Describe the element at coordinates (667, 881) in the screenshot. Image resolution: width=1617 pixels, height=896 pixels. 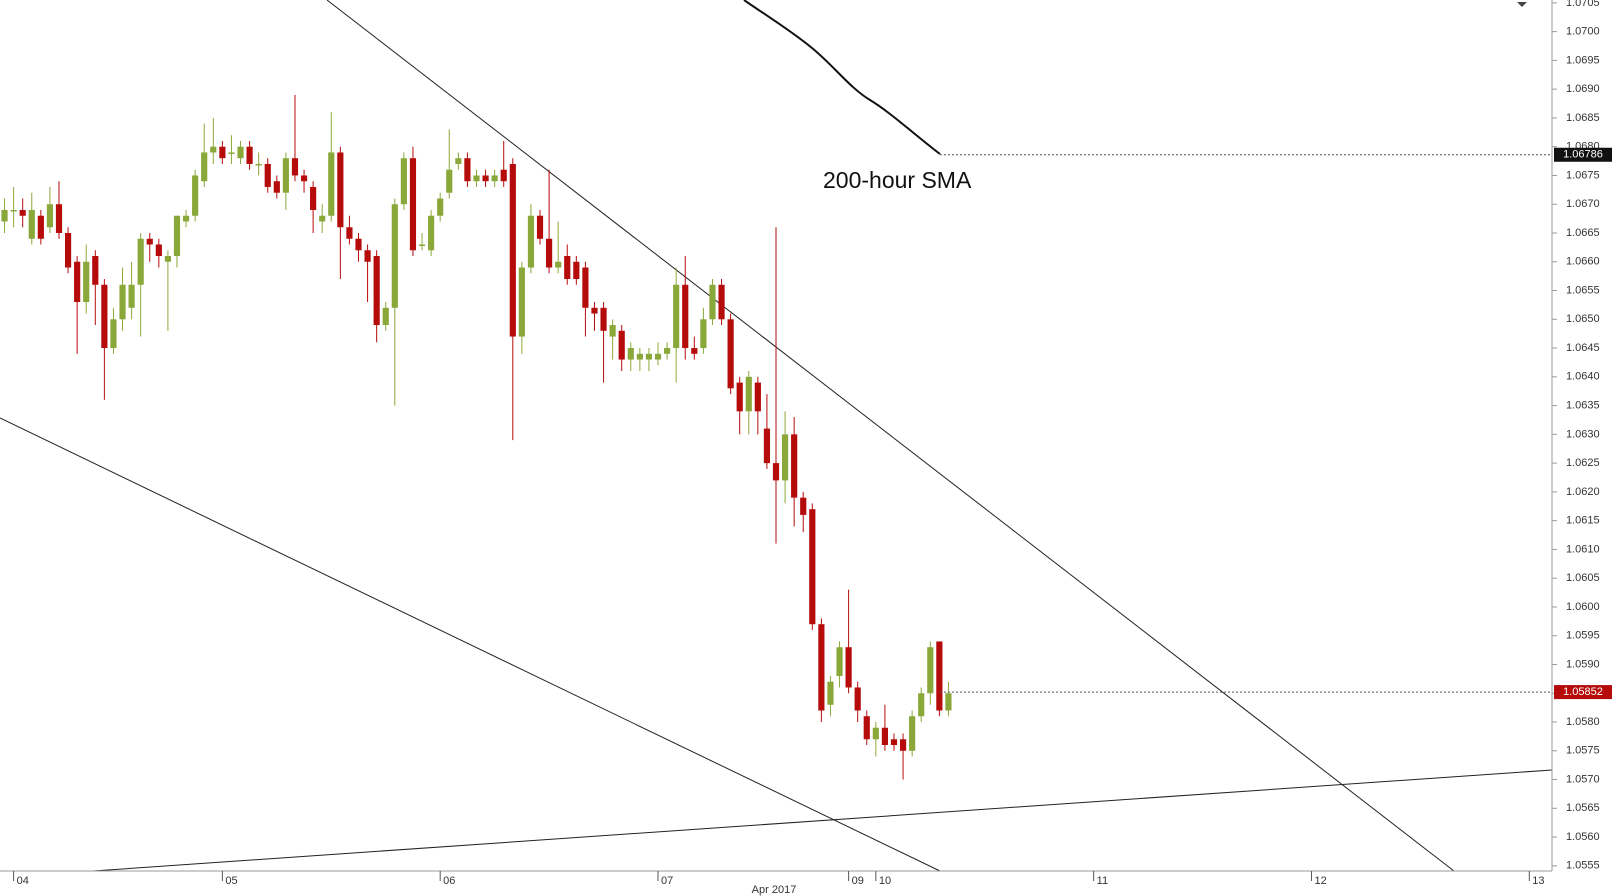
I see `x-tick-label: 07` at that location.